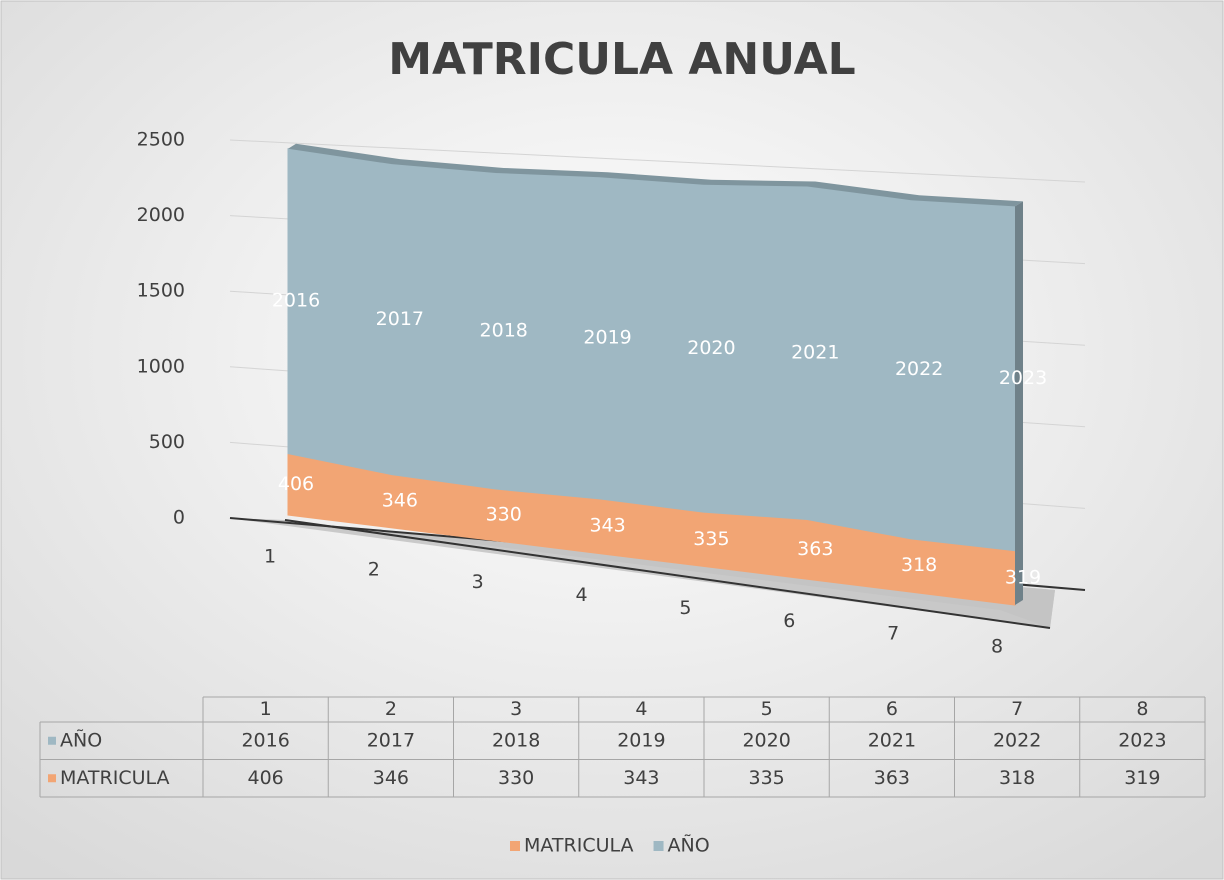 The image size is (1224, 880). I want to click on data-label: 2016, so click(296, 301).